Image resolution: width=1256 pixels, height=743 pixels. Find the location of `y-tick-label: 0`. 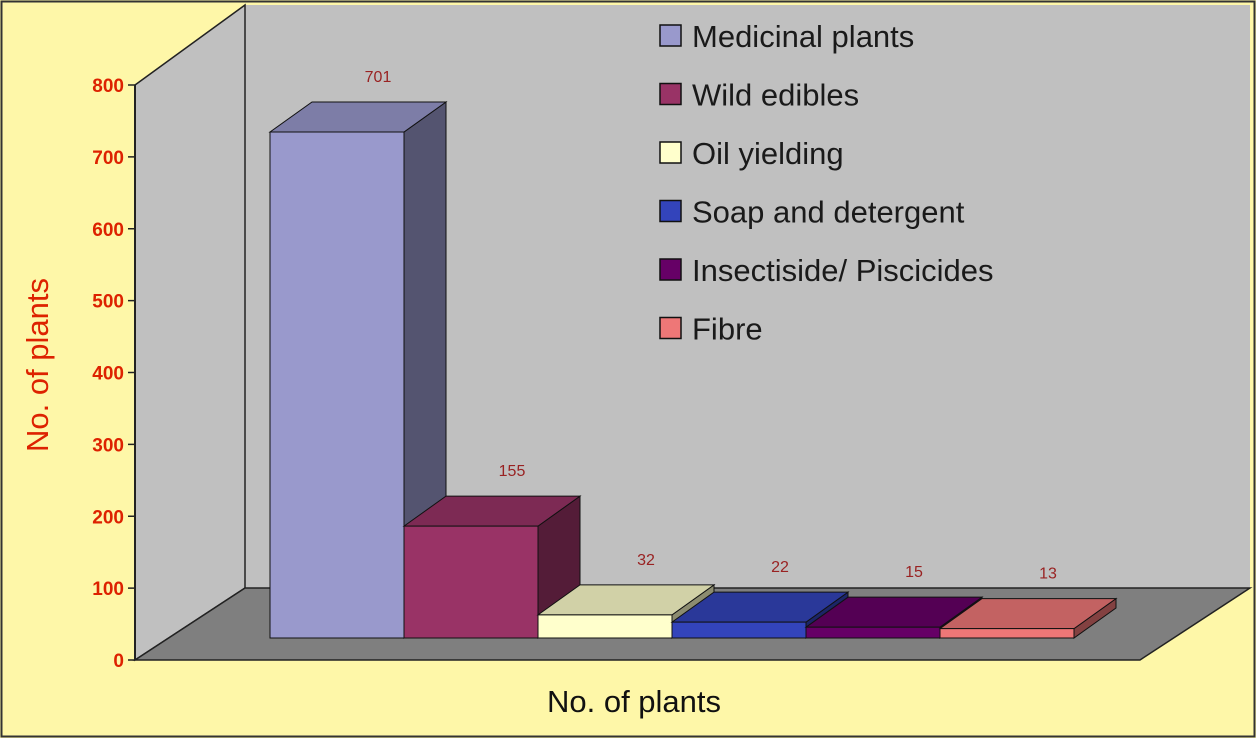

y-tick-label: 0 is located at coordinates (118, 661).